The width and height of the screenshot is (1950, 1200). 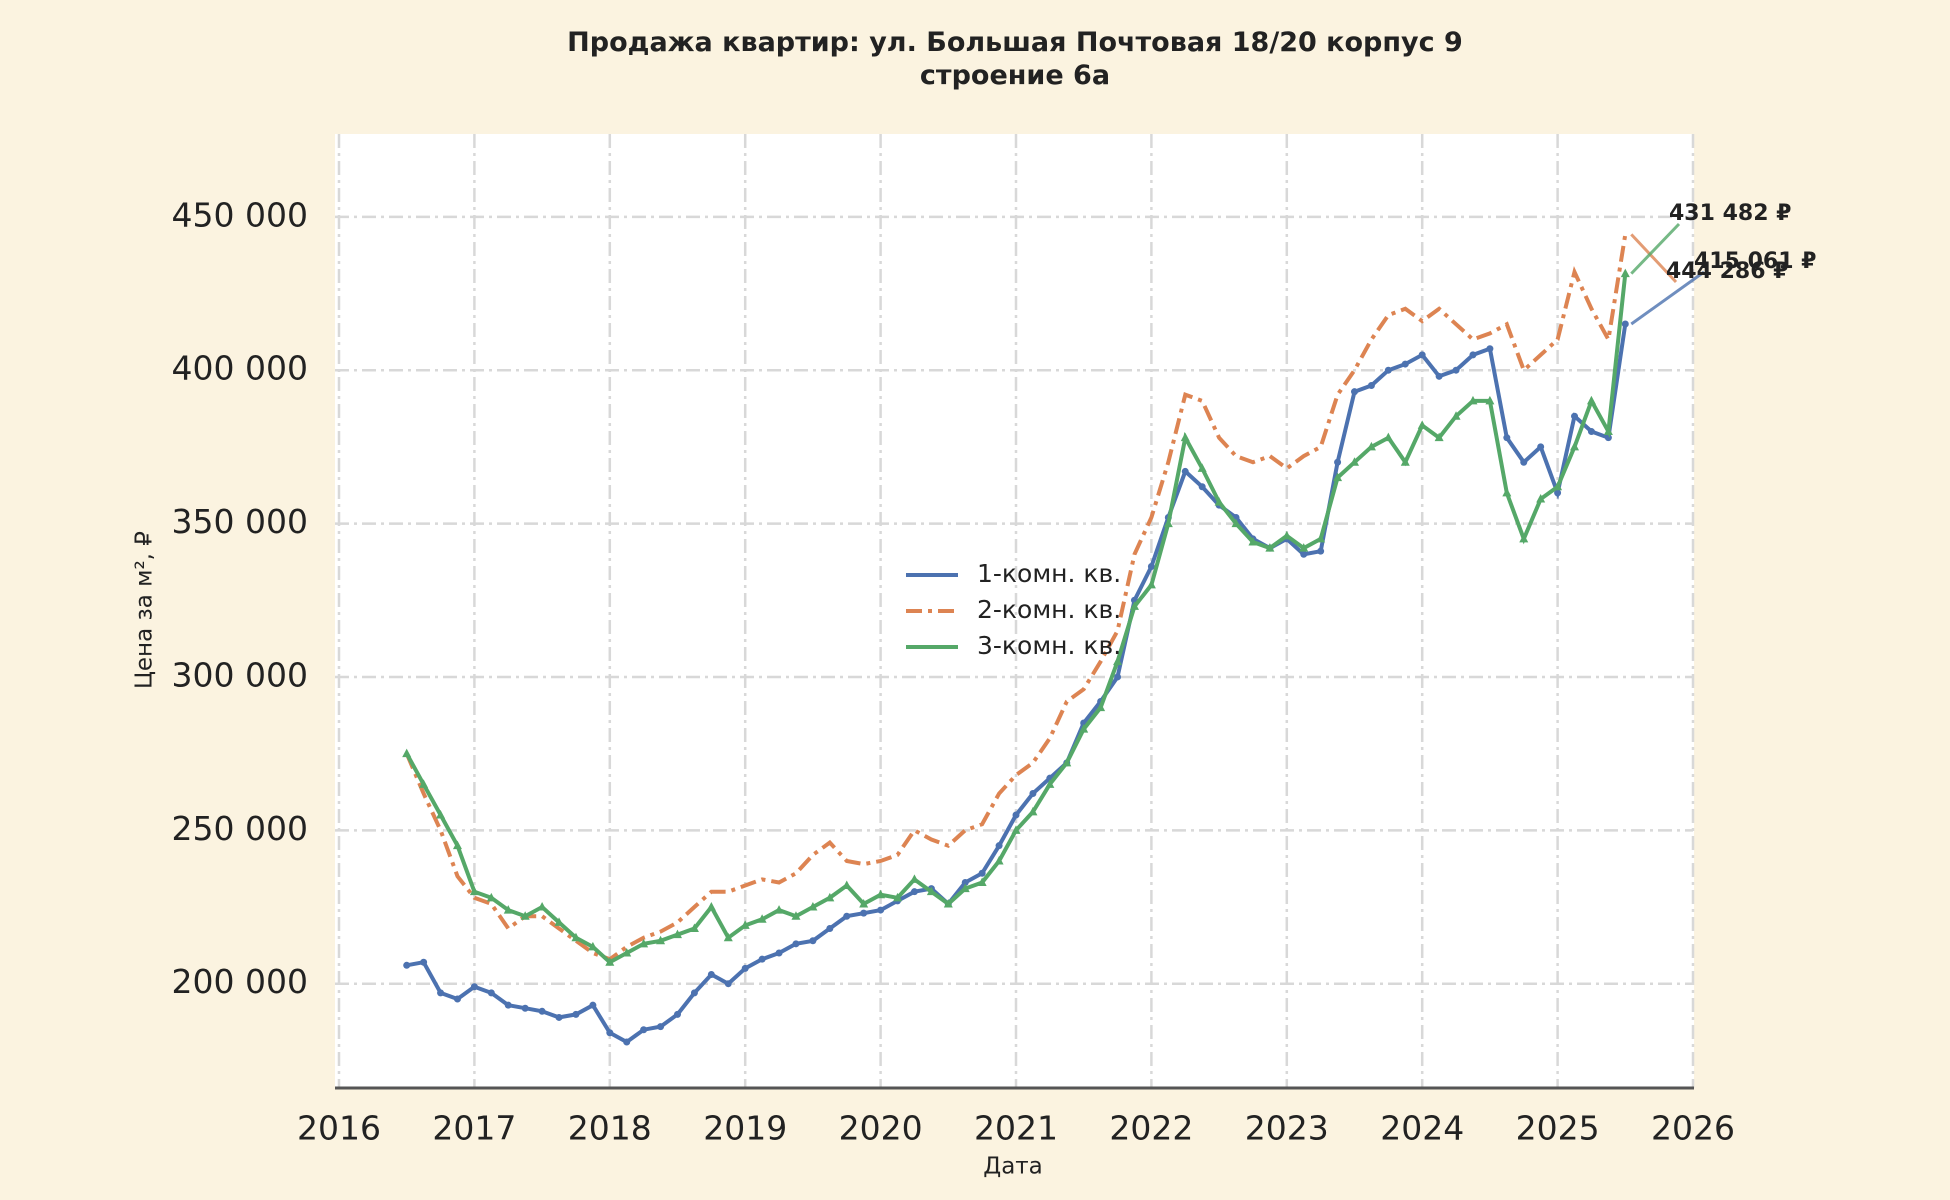 What do you see at coordinates (1049, 609) in the screenshot?
I see `legend-label: 2-комн. кв.` at bounding box center [1049, 609].